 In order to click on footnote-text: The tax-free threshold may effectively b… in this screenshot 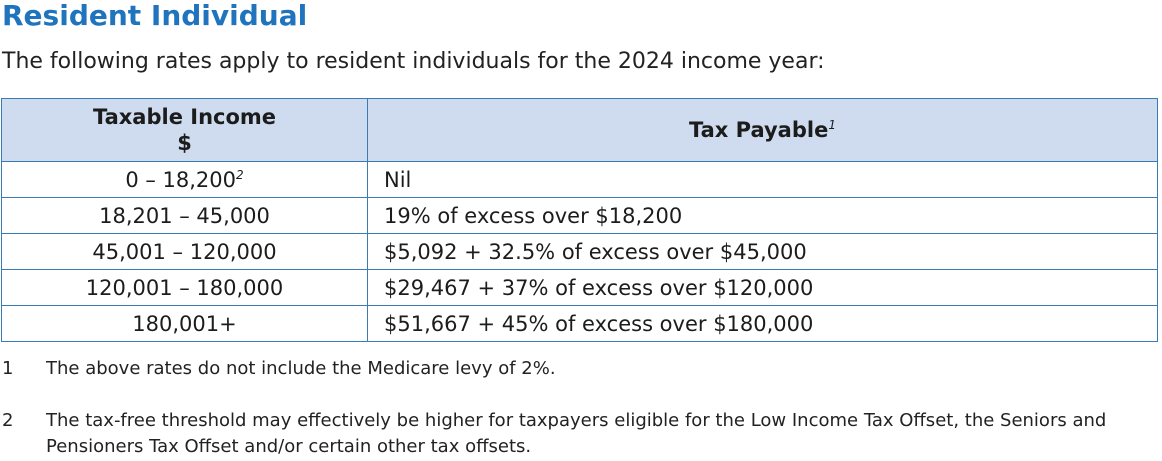, I will do `click(576, 433)`.